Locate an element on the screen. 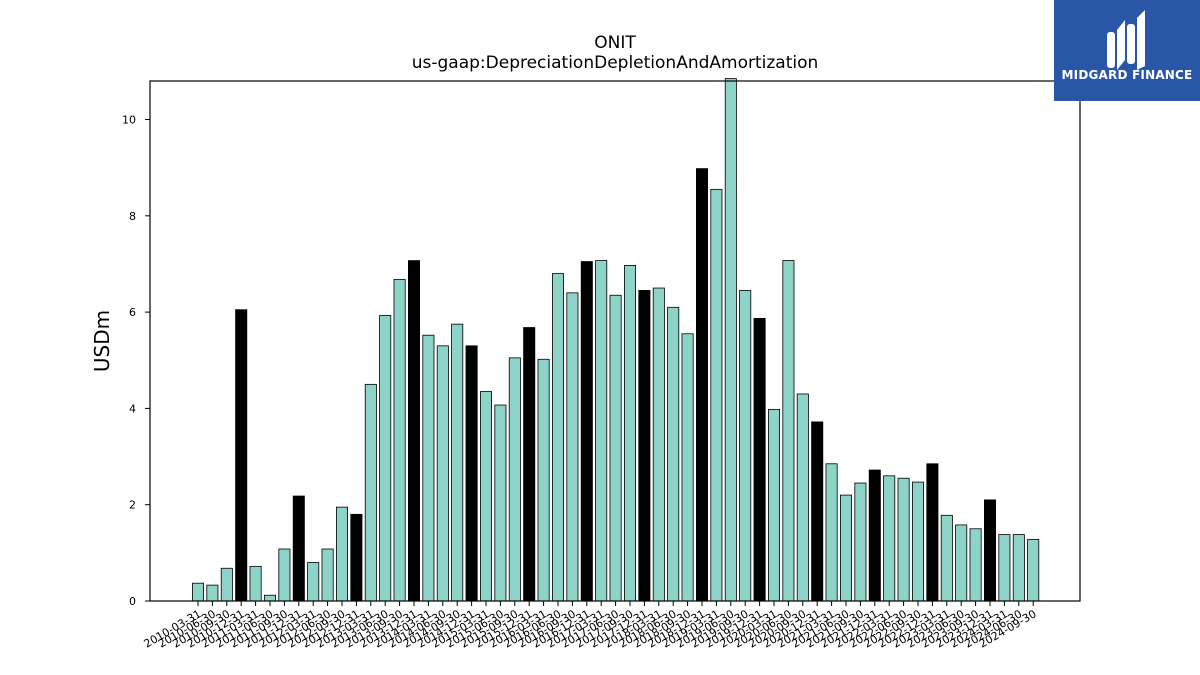  y-axis: 0 2 4 6 8 10 is located at coordinates (136, 361).